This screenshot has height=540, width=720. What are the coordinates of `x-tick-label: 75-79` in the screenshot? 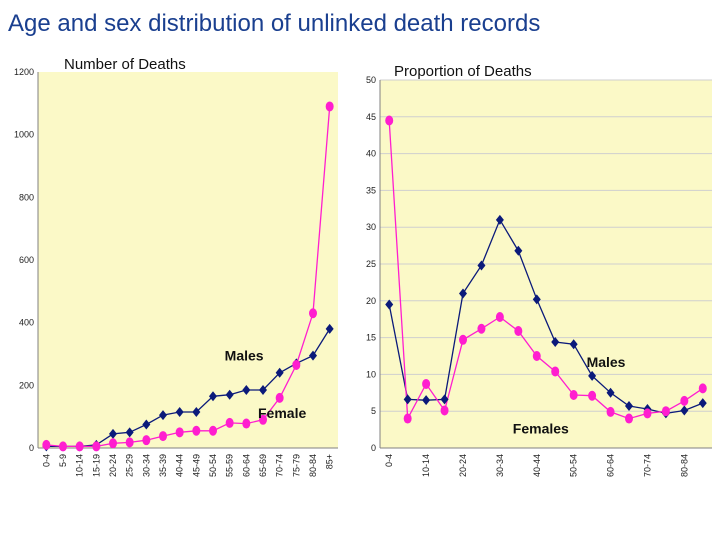 It's located at (296, 465).